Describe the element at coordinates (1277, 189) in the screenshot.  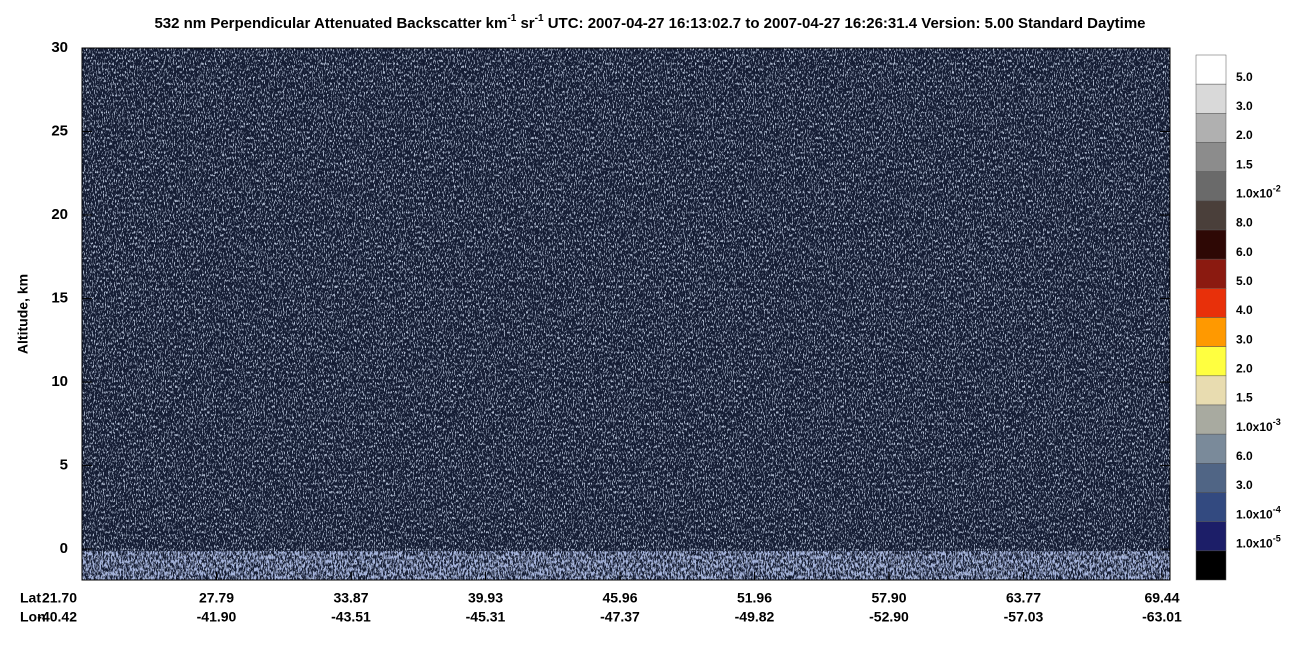
I see `colorbar-label-exponent: -2` at that location.